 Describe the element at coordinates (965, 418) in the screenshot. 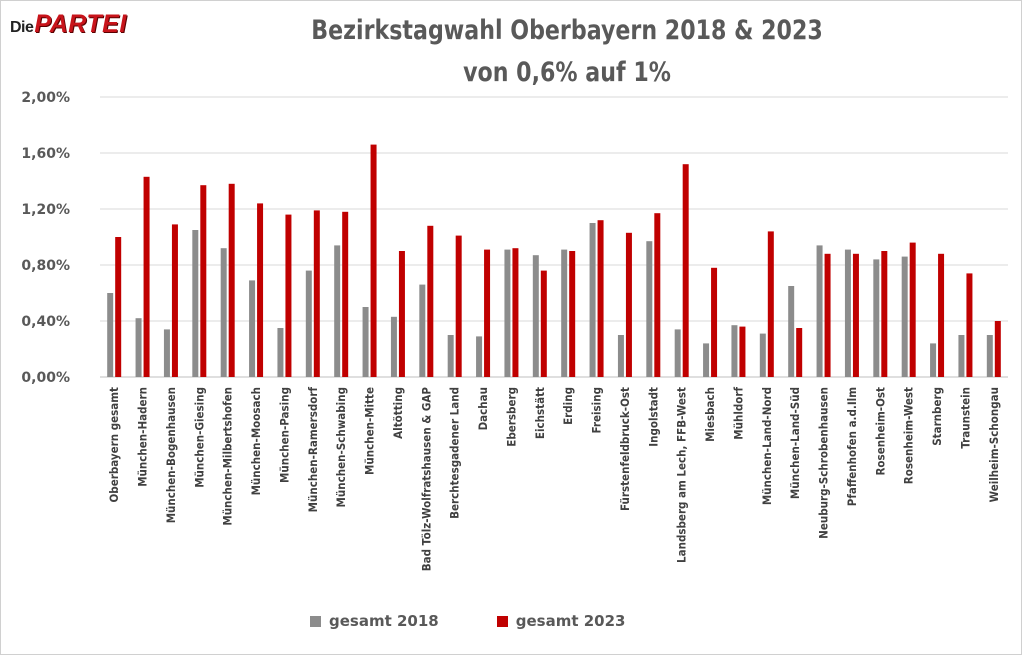

I see `x-tick-label: Traunstein` at that location.